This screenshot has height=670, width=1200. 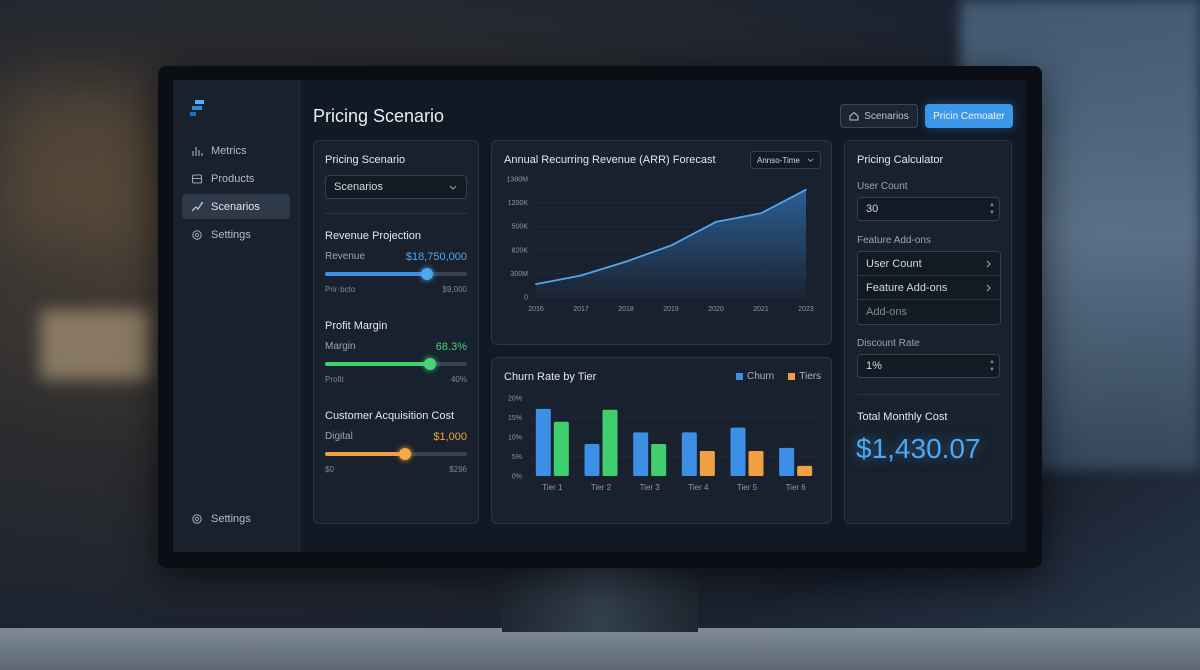 I want to click on background-lamp, so click(x=95, y=345).